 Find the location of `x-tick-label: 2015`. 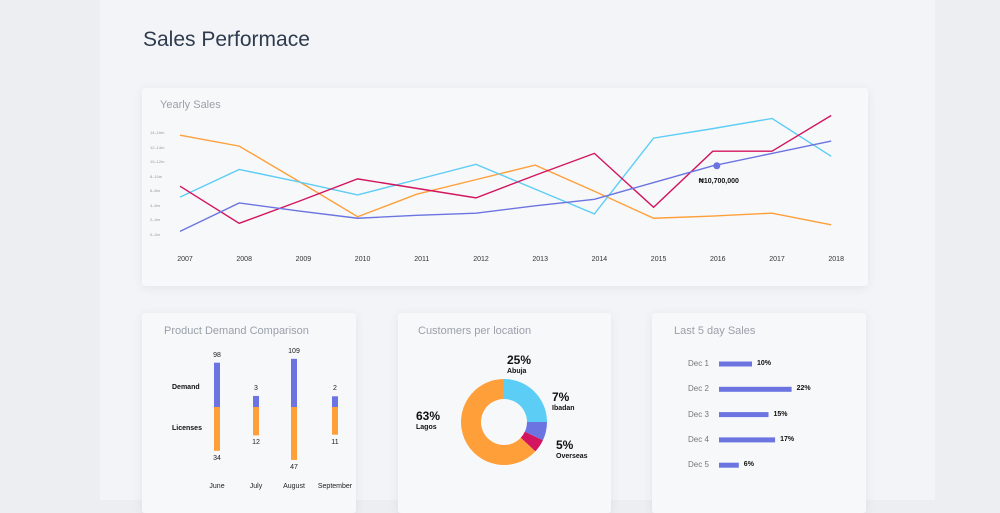

x-tick-label: 2015 is located at coordinates (658, 259).